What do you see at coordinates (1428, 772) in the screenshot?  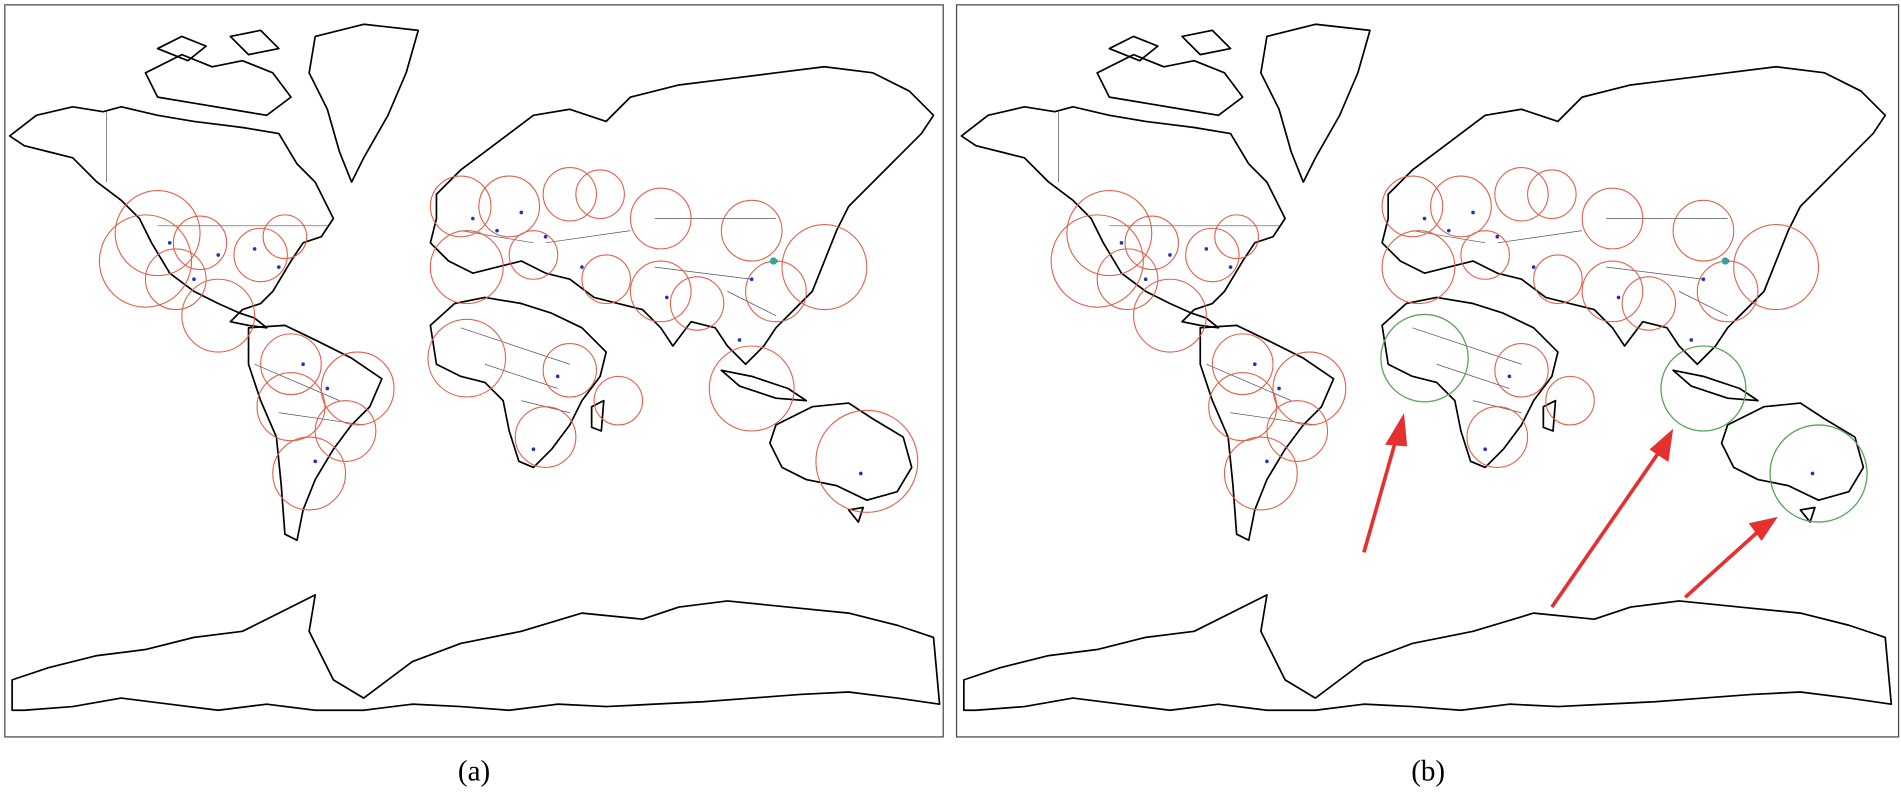 I see `panel-label: (b)` at bounding box center [1428, 772].